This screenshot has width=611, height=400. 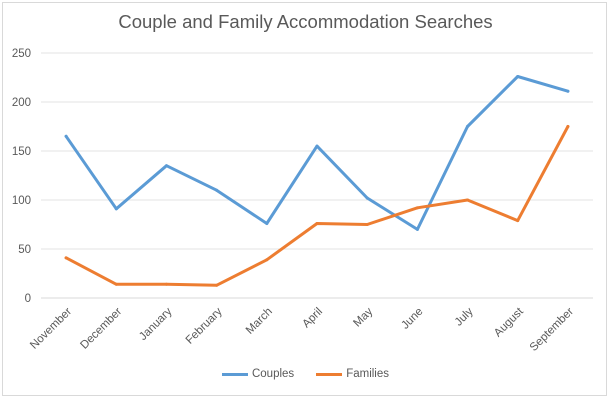 What do you see at coordinates (305, 21) in the screenshot?
I see `chart-title: Couple and Family Accommodation Searches` at bounding box center [305, 21].